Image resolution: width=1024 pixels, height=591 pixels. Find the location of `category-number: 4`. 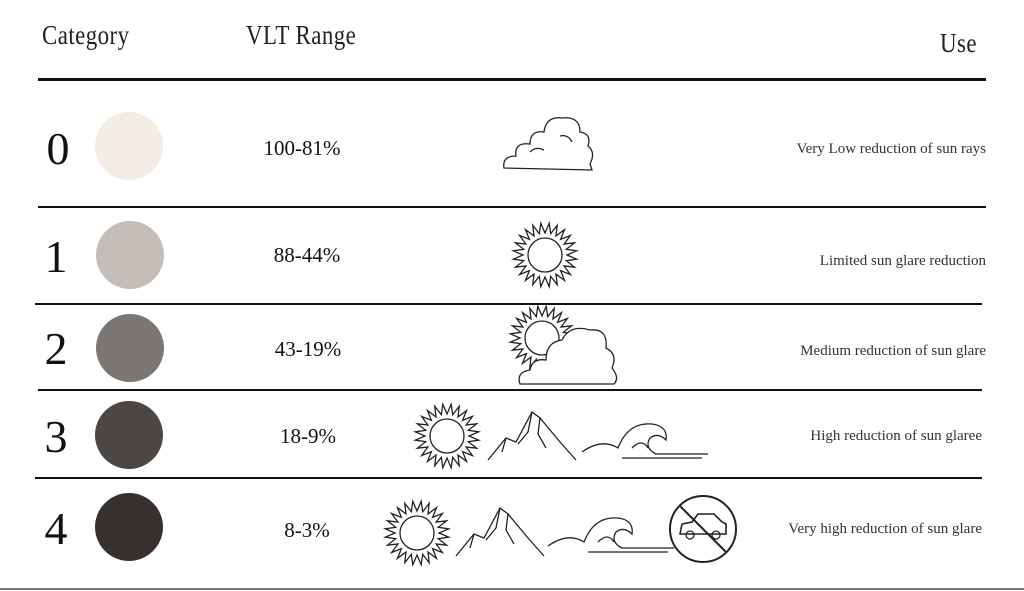

category-number: 4 is located at coordinates (56, 528).